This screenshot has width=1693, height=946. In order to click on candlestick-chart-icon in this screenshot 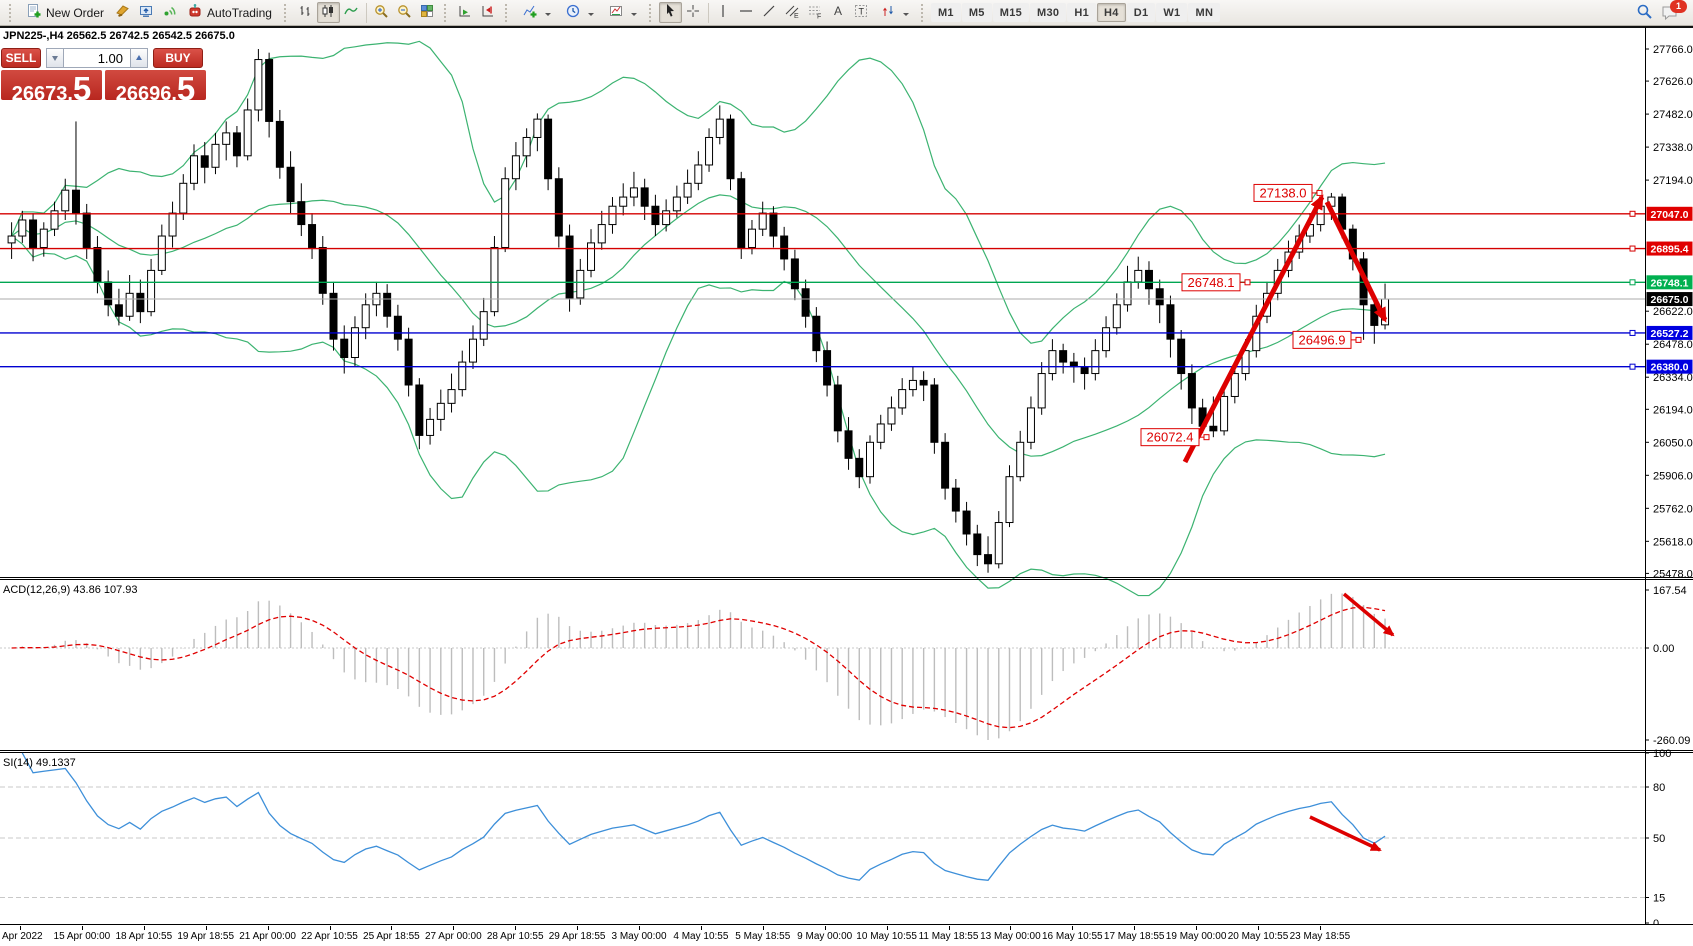, I will do `click(328, 12)`.